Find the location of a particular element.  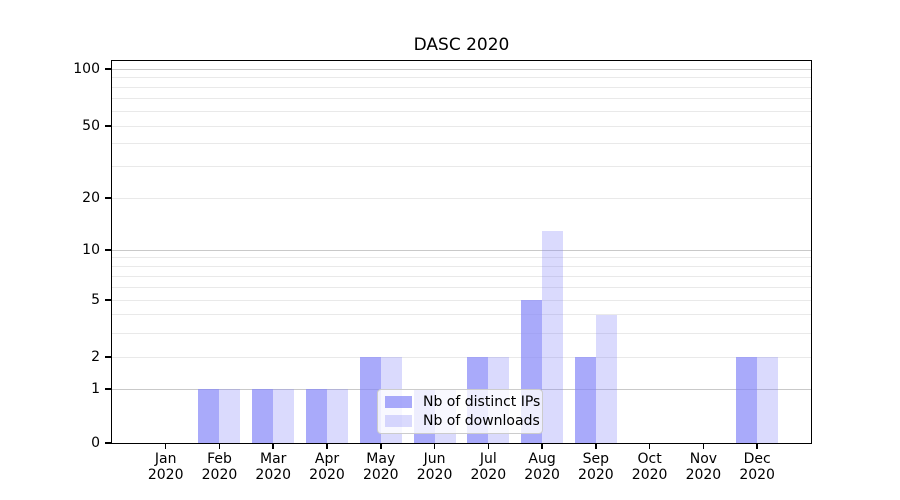

x-tick-label: Jun 2020 is located at coordinates (435, 467).